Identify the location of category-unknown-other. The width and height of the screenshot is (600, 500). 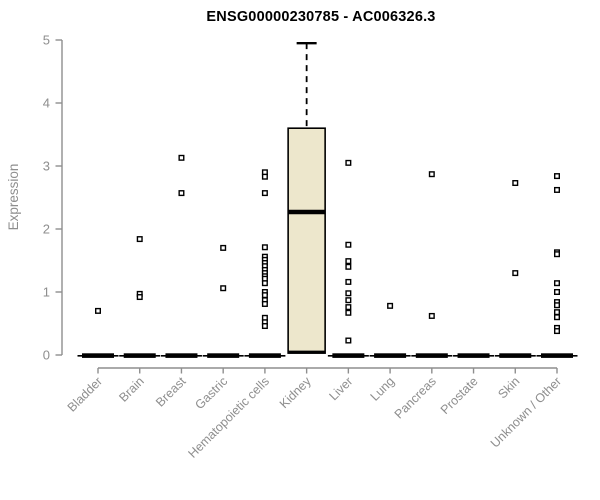
(557, 265).